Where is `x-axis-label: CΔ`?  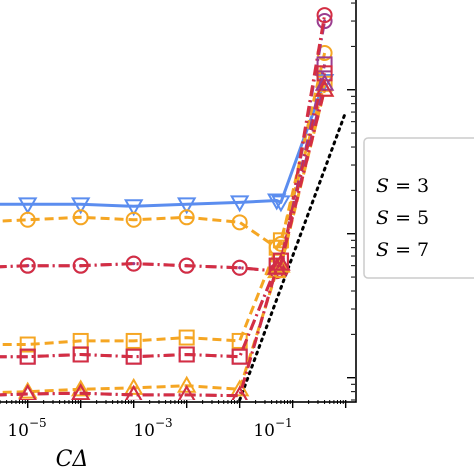
x-axis-label: CΔ is located at coordinates (72, 459).